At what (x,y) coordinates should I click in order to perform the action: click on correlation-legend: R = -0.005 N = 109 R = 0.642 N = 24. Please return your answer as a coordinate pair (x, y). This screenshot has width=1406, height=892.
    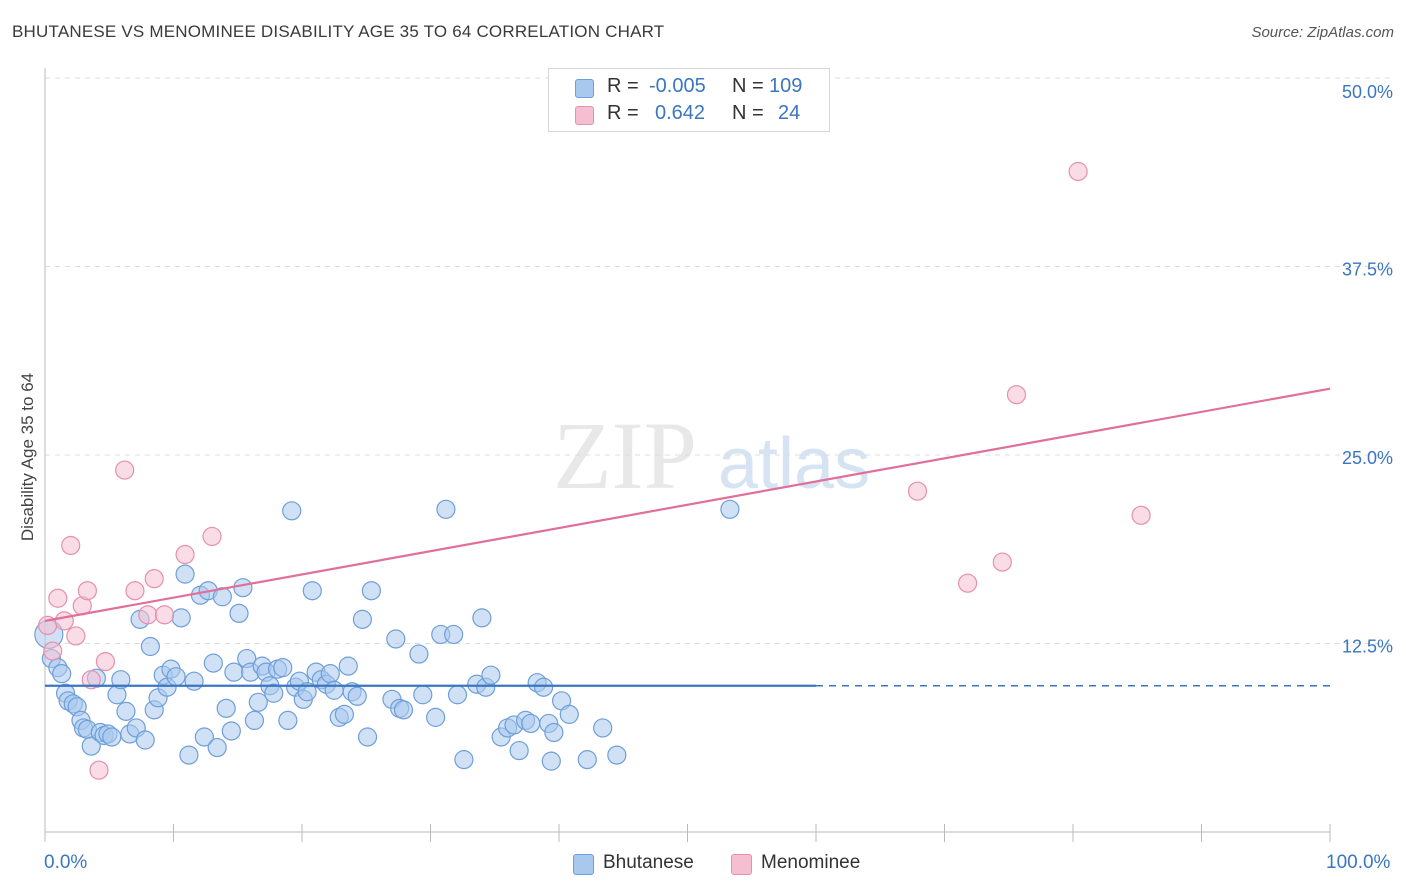
    Looking at the image, I should click on (689, 100).